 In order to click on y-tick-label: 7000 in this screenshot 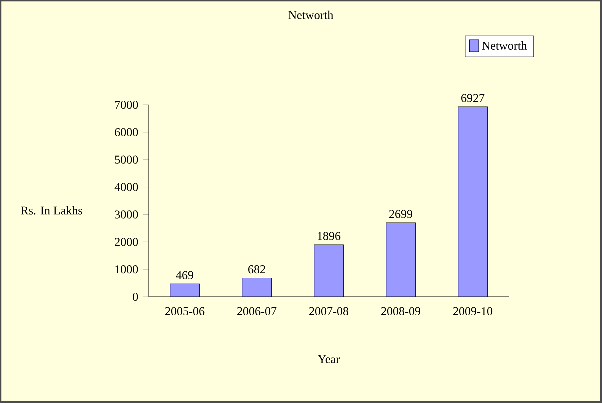, I will do `click(126, 105)`.